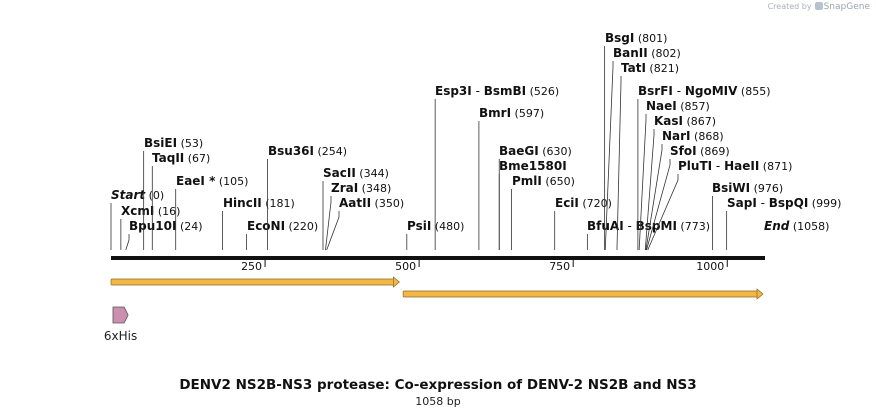 The height and width of the screenshot is (417, 876). I want to click on enzyme-name: HincII, so click(242, 203).